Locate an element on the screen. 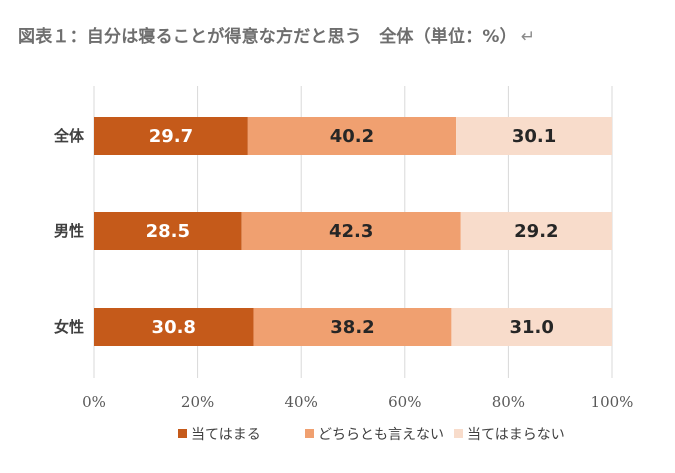  data-label: 30.1 is located at coordinates (534, 136).